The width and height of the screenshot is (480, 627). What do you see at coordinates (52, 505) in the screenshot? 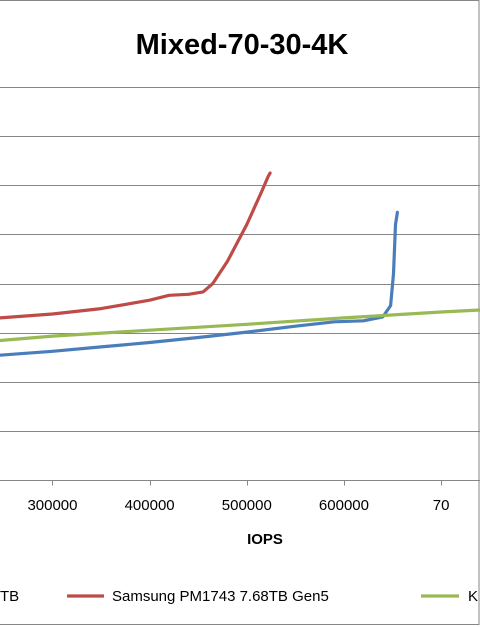
I see `x-tick-label: 300000` at bounding box center [52, 505].